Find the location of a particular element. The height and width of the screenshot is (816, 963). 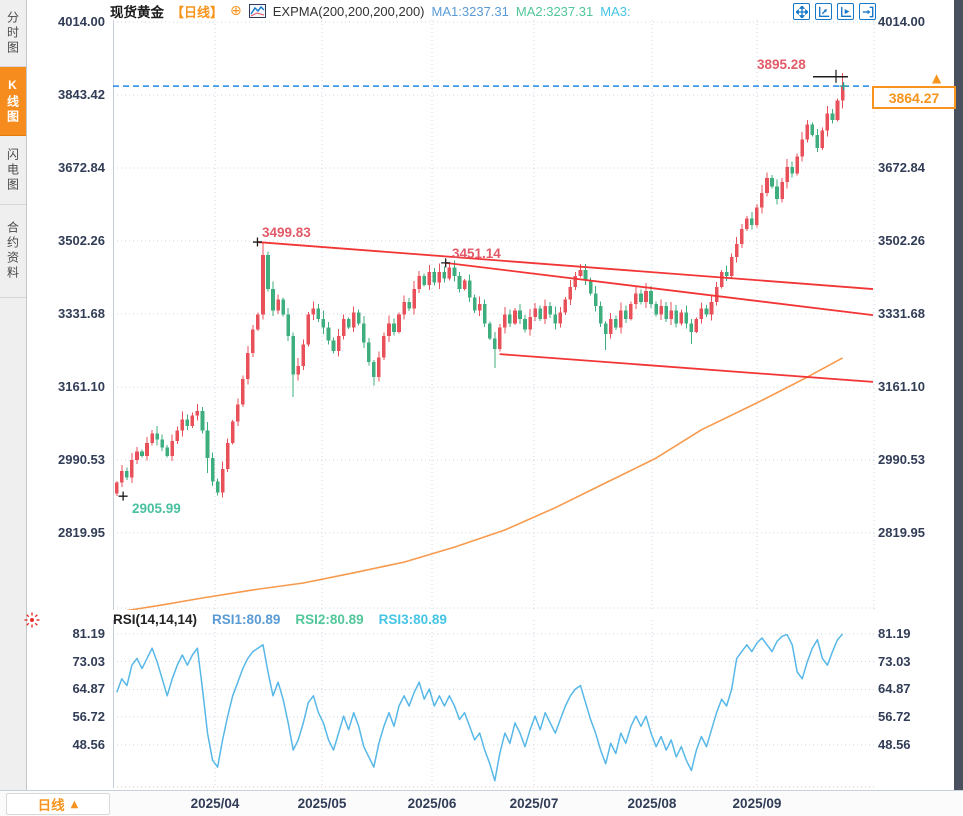

price-axis-label-left: 2990.53 is located at coordinates (81, 459).